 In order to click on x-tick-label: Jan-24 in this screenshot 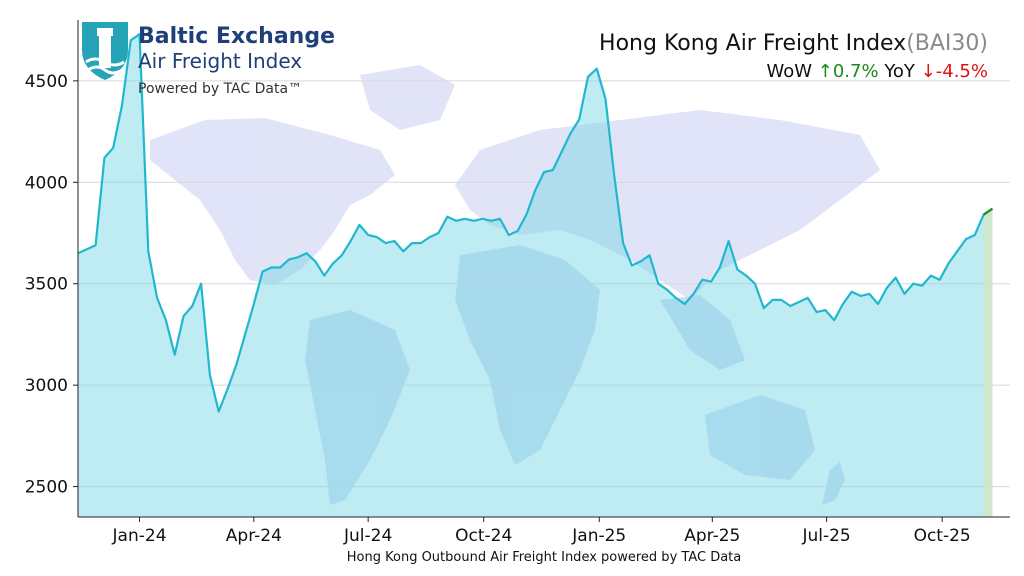, I will do `click(139, 536)`.